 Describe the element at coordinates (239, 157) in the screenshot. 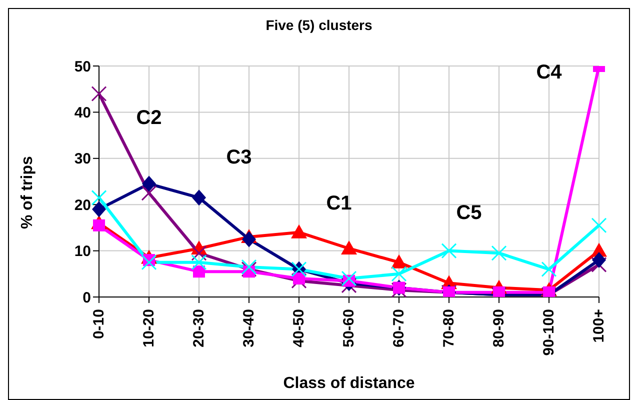

I see `series-label: C3` at that location.